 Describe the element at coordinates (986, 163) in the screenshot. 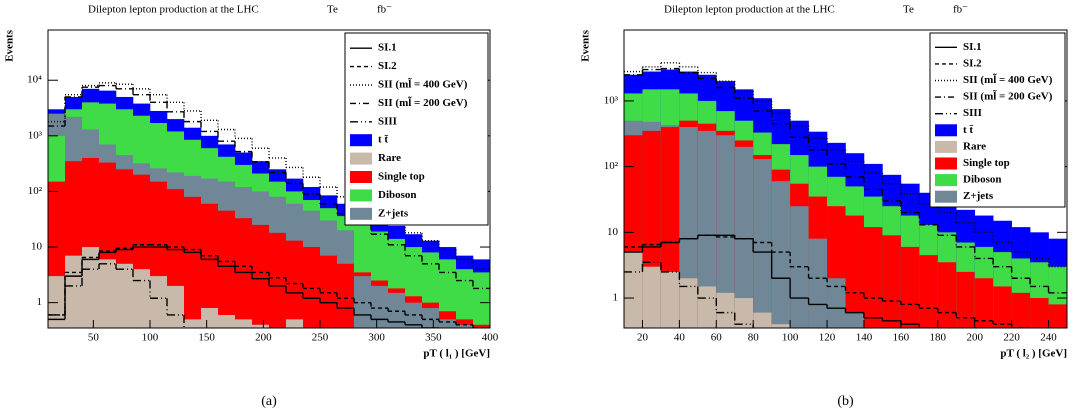

I see `legend-label: Single top` at that location.